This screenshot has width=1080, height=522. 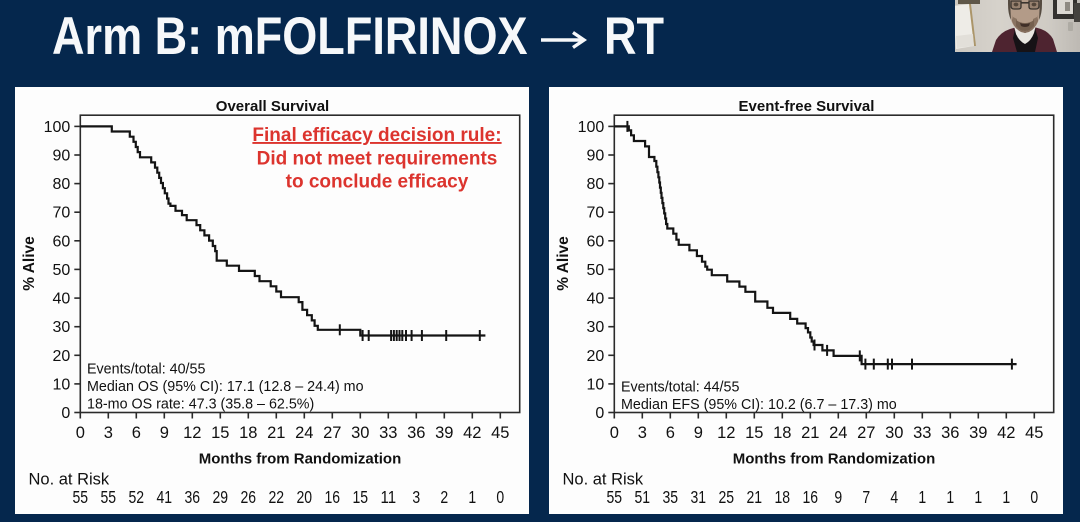 What do you see at coordinates (807, 106) in the screenshot?
I see `svg-text: Event-free Survival` at bounding box center [807, 106].